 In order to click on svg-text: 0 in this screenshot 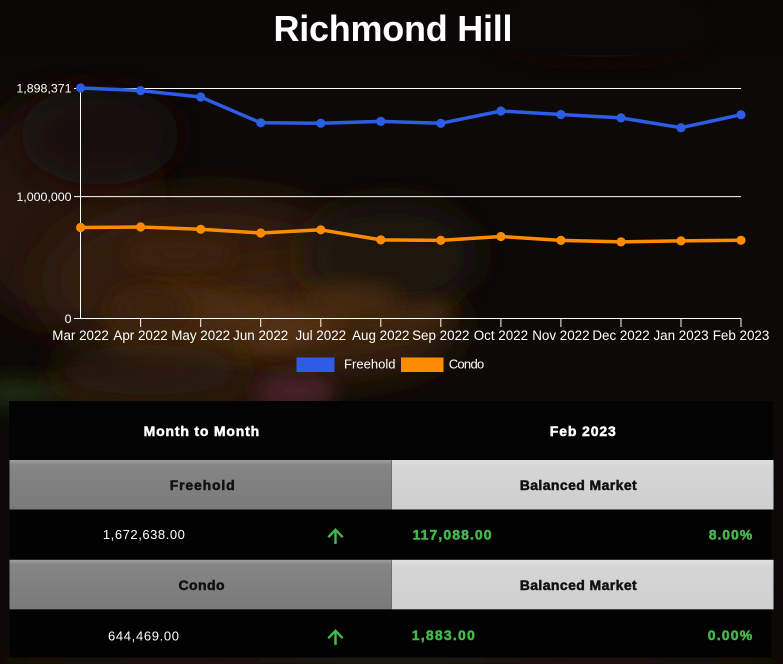, I will do `click(68, 319)`.